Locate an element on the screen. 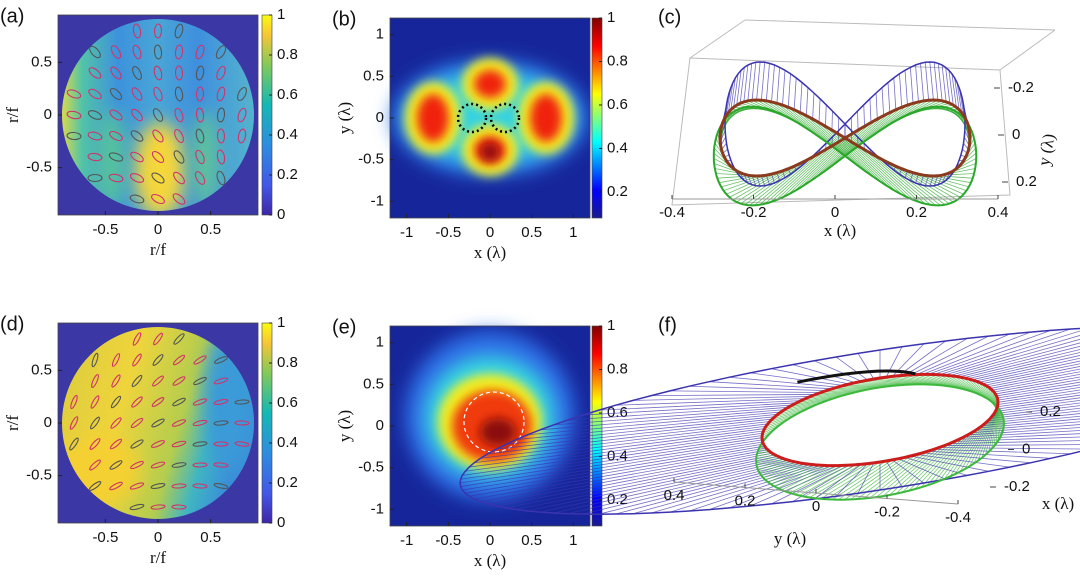 The height and width of the screenshot is (578, 1080). colorbar-label: 0.2 is located at coordinates (287, 482).